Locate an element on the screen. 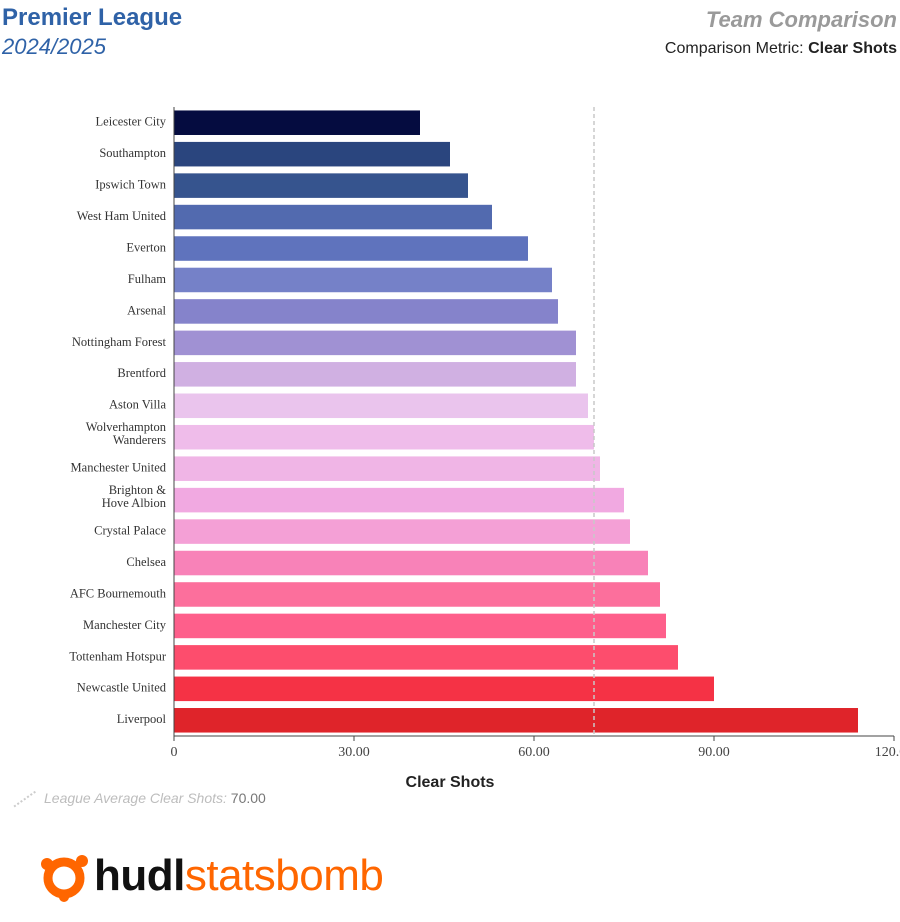  report-title: Team Comparison is located at coordinates (801, 19).